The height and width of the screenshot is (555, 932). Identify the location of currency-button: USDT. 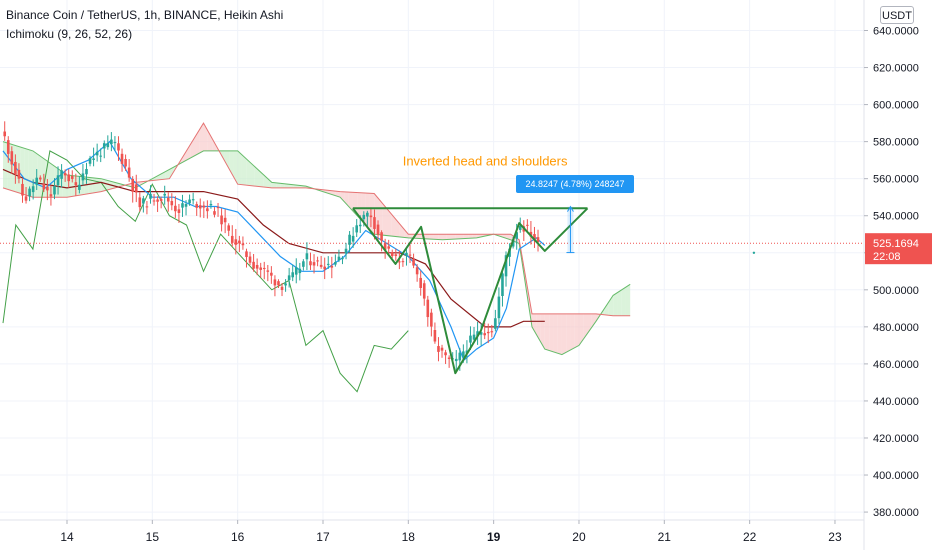
(897, 15).